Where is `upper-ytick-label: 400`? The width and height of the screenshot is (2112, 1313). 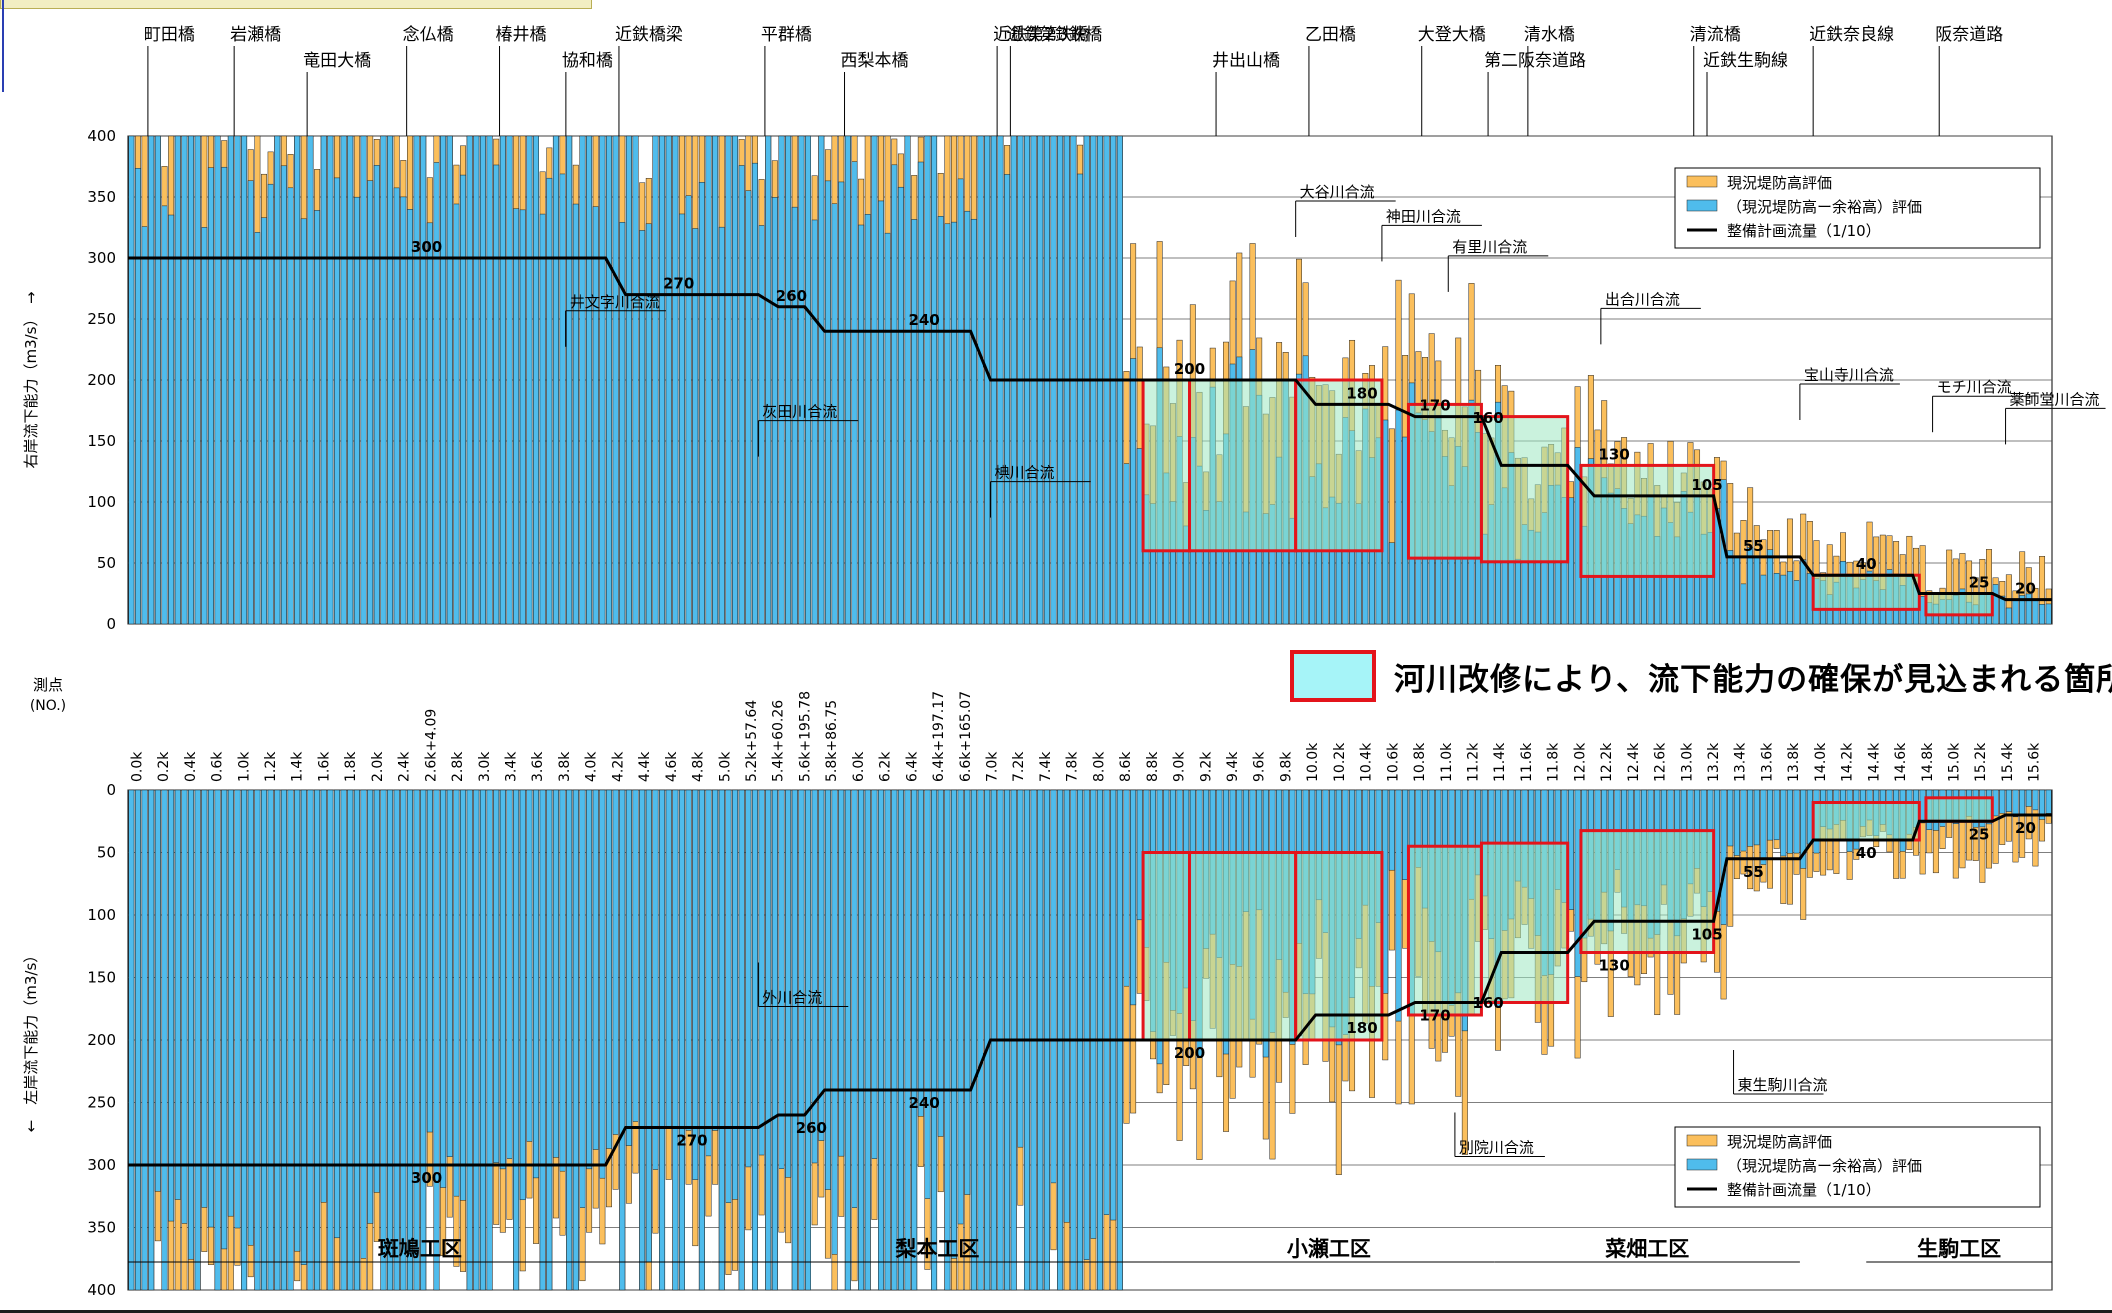 upper-ytick-label: 400 is located at coordinates (101, 136).